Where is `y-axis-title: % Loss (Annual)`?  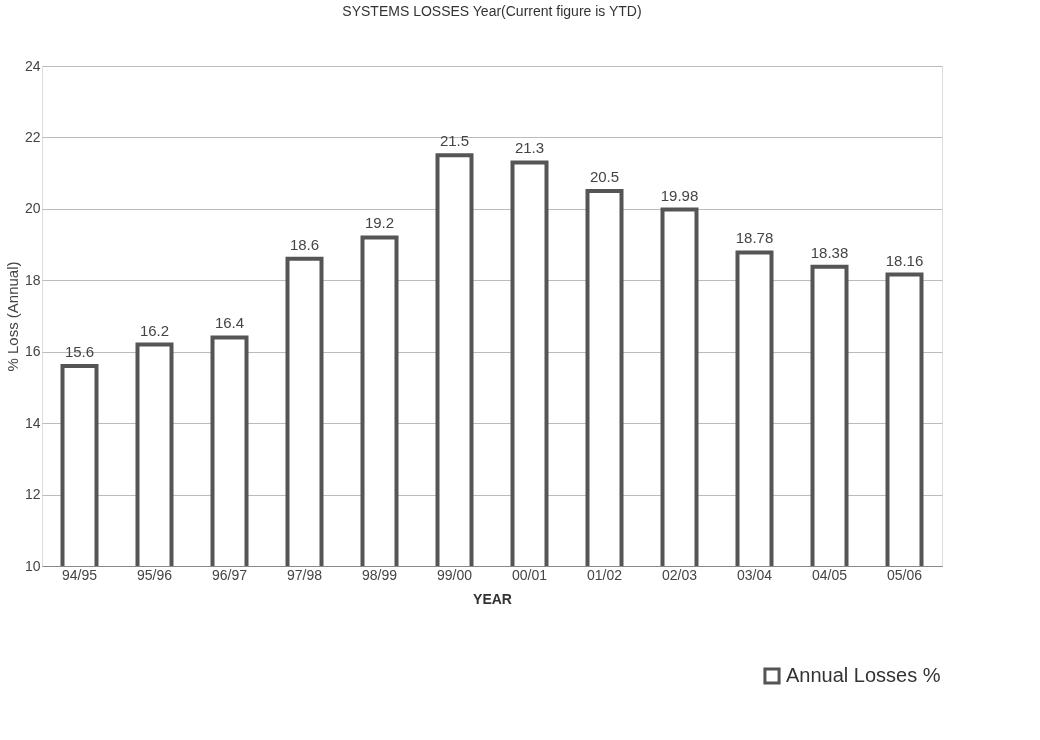 y-axis-title: % Loss (Annual) is located at coordinates (12, 316).